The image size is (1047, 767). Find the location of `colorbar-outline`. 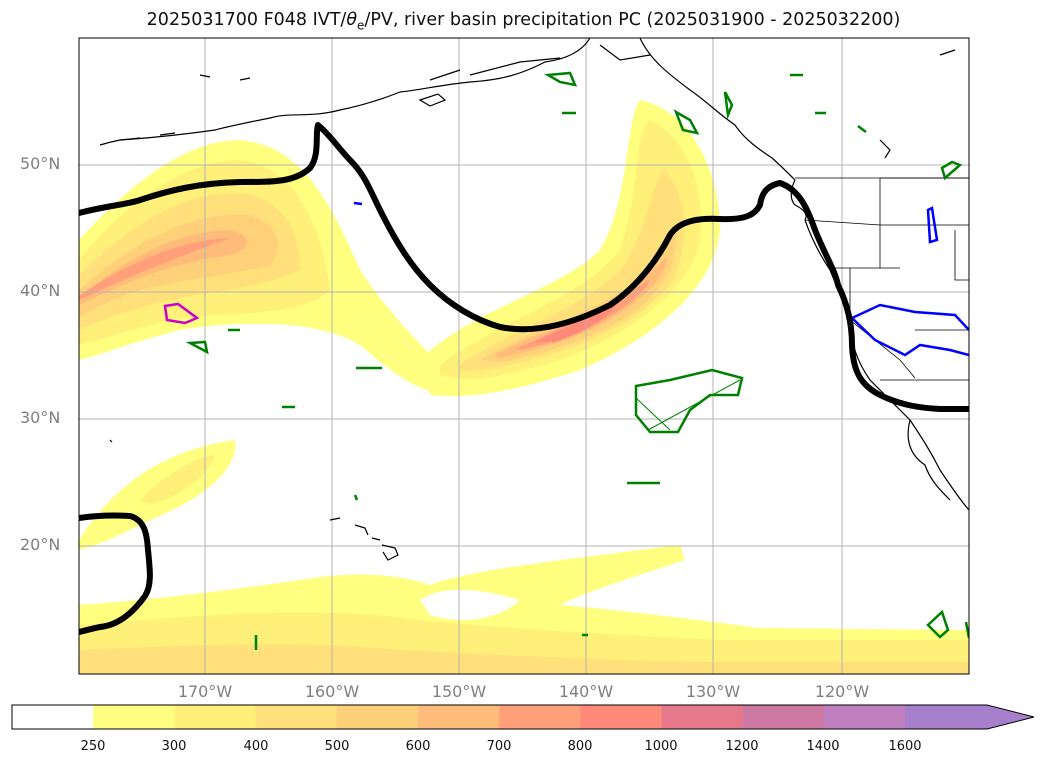

colorbar-outline is located at coordinates (523, 717).